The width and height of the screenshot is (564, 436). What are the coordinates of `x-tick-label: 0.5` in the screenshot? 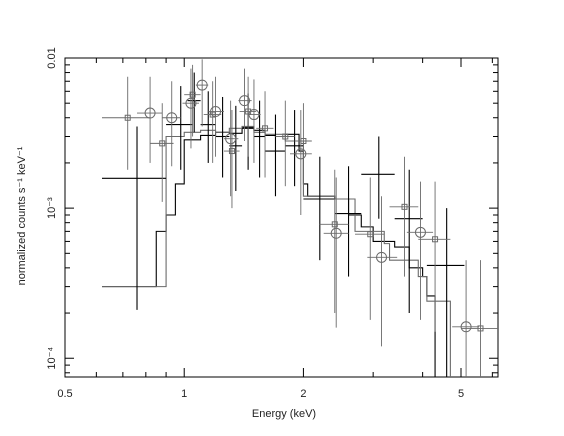 It's located at (64, 394).